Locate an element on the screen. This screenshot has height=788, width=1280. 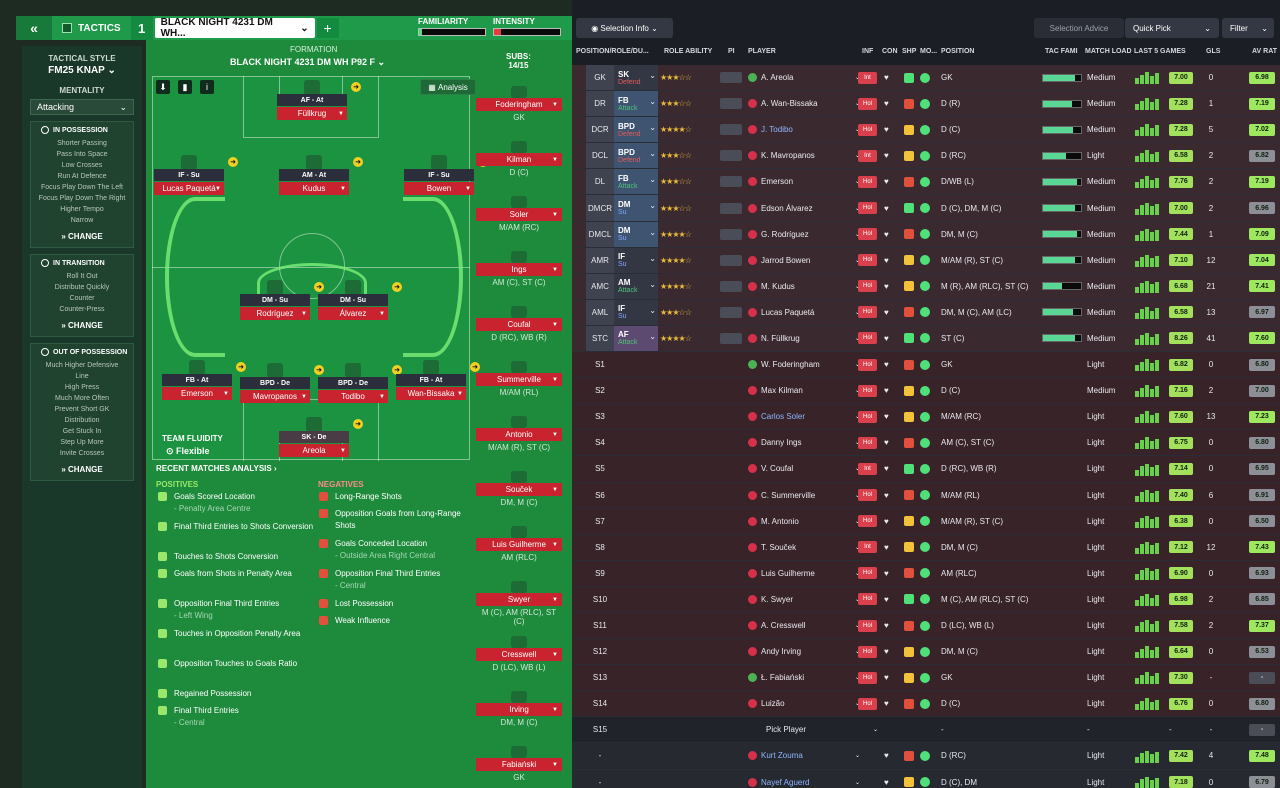
column-header: TAC FAMI is located at coordinates (1061, 51).